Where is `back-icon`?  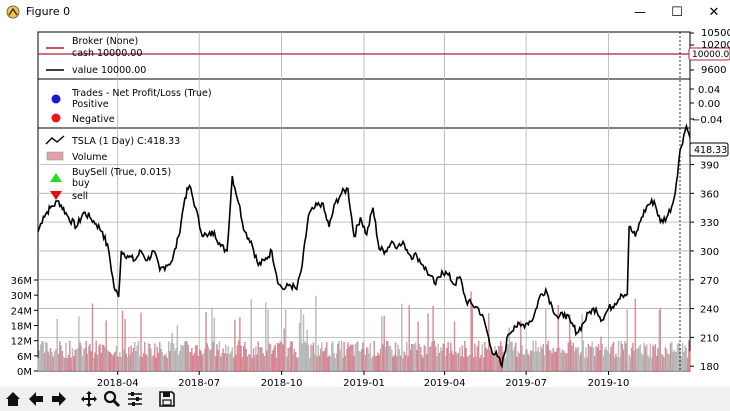 back-icon is located at coordinates (36, 399).